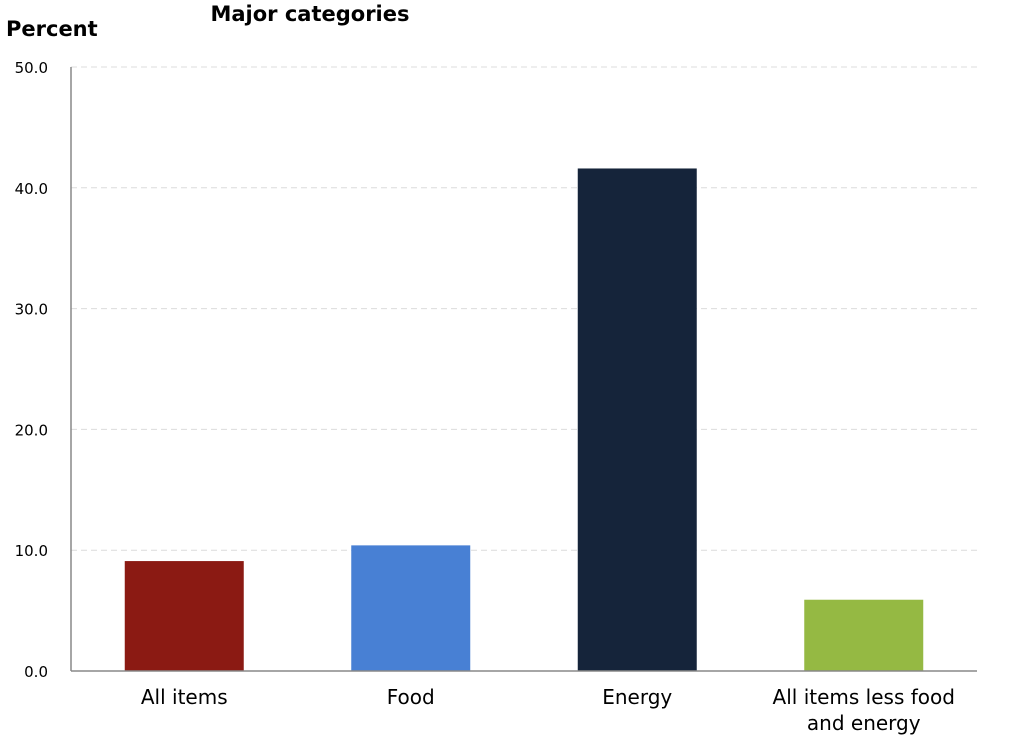  What do you see at coordinates (36, 672) in the screenshot?
I see `y-tick-label: 0.0` at bounding box center [36, 672].